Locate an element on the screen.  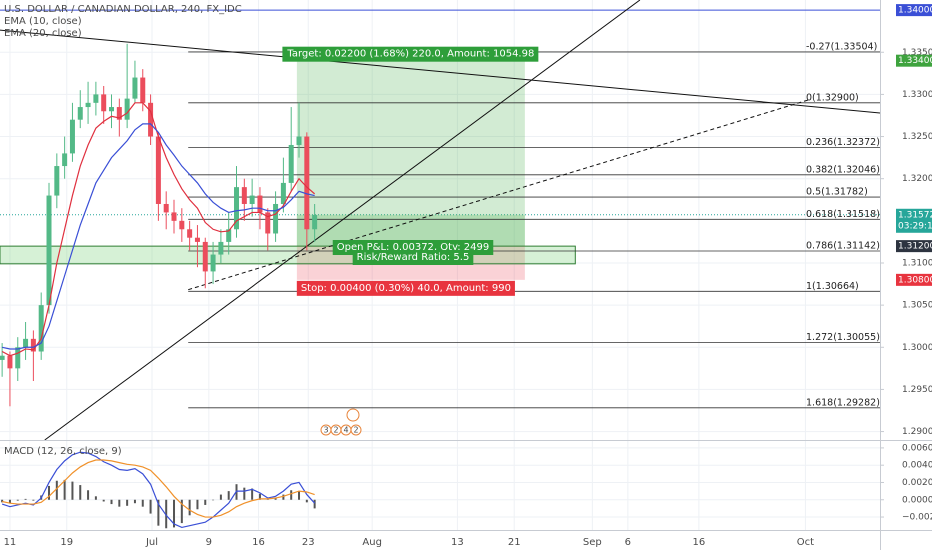
fib-label: 0.236(1.32372) is located at coordinates (843, 142).